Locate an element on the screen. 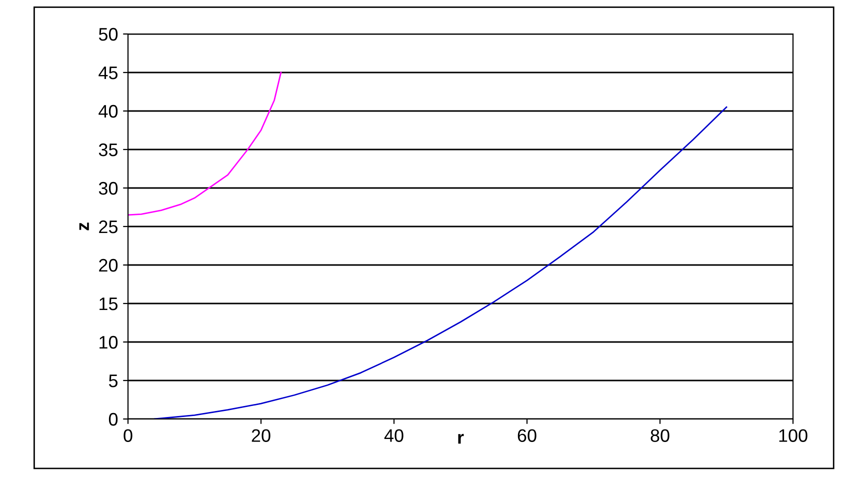 This screenshot has height=478, width=855. y-tick-label: 20 is located at coordinates (108, 265).